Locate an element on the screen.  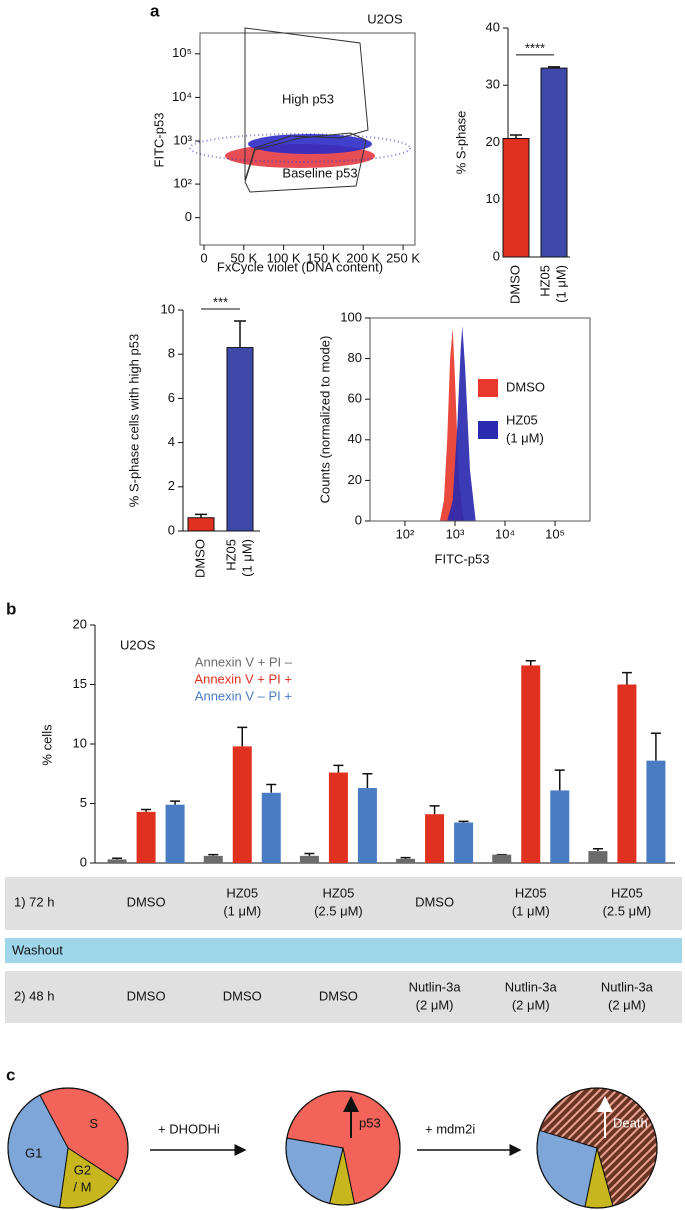
y-tick-label: 40 is located at coordinates (493, 26).